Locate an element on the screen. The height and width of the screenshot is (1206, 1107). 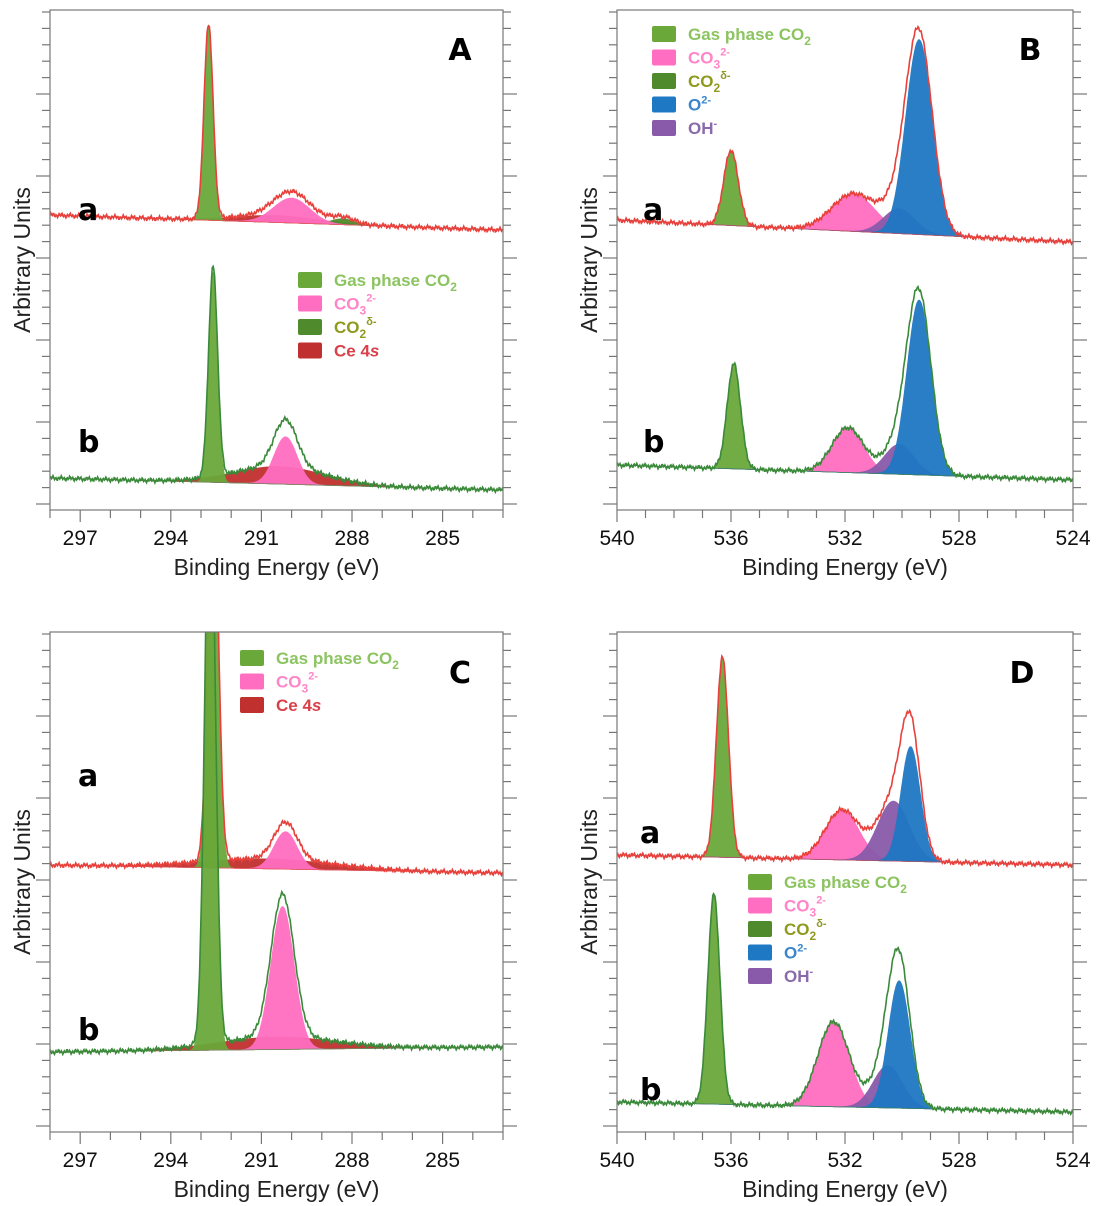
legend-label-ce4s: Ce 4s is located at coordinates (356, 351).